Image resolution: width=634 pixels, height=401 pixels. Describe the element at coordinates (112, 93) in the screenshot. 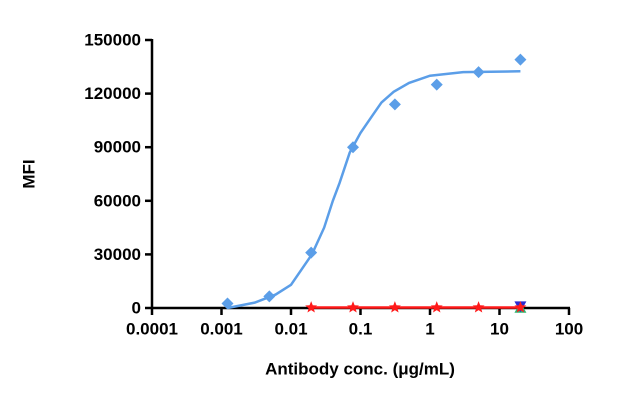

I see `y-tick-label: 120000` at that location.